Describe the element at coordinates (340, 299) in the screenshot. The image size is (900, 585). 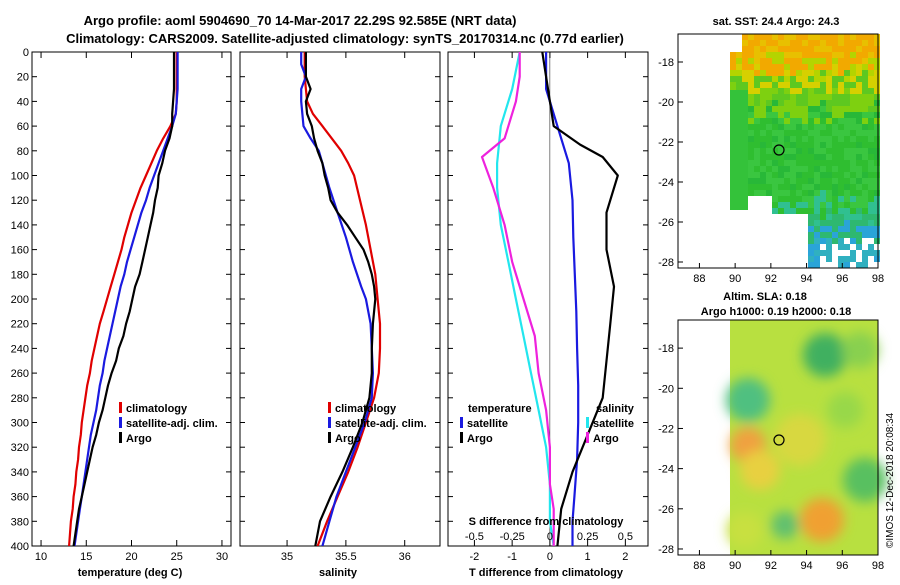
I see `series-line-argo` at that location.